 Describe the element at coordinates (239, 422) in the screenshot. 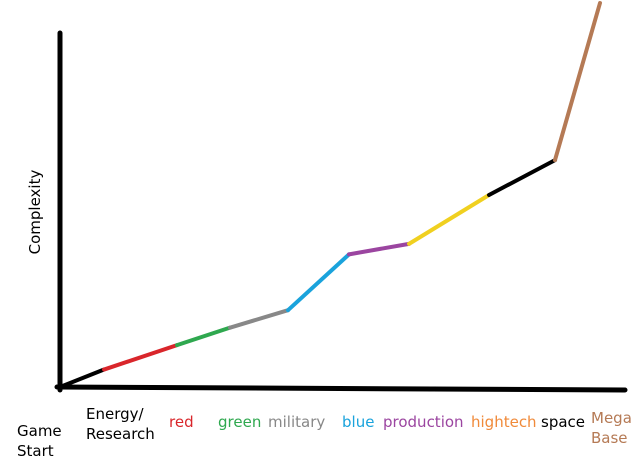

I see `x-tick-label: green` at that location.